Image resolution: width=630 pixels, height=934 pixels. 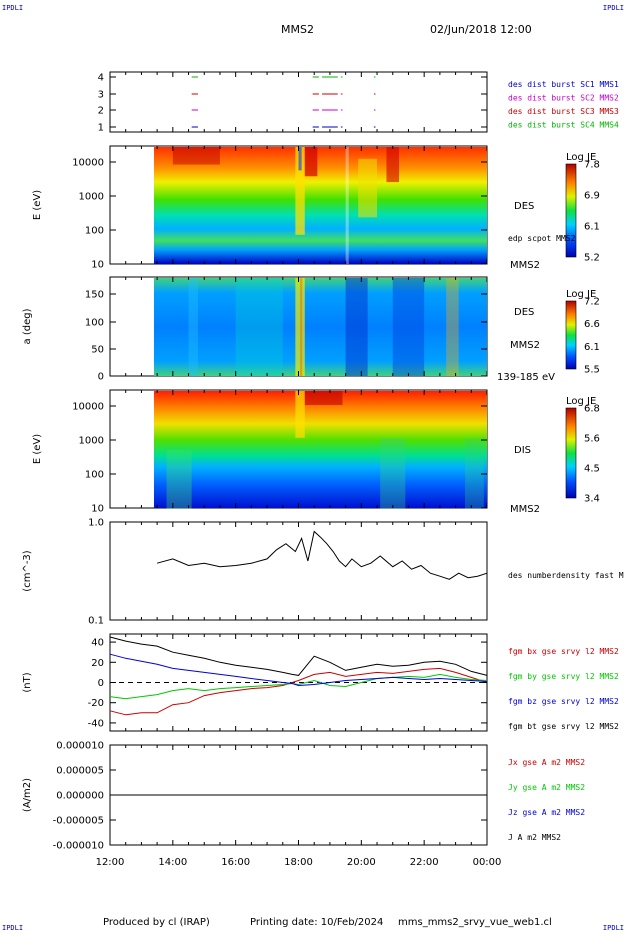 I want to click on bfield-legend-4: fgm bt gse srvy l2 MMS2, so click(x=563, y=726).